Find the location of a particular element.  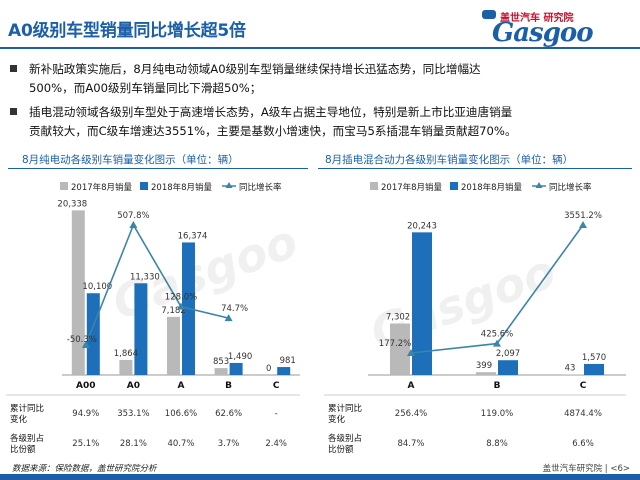

chart-title-ev: 8月纯电动各级别车销量变化图示（单位：辆） is located at coordinates (130, 160).